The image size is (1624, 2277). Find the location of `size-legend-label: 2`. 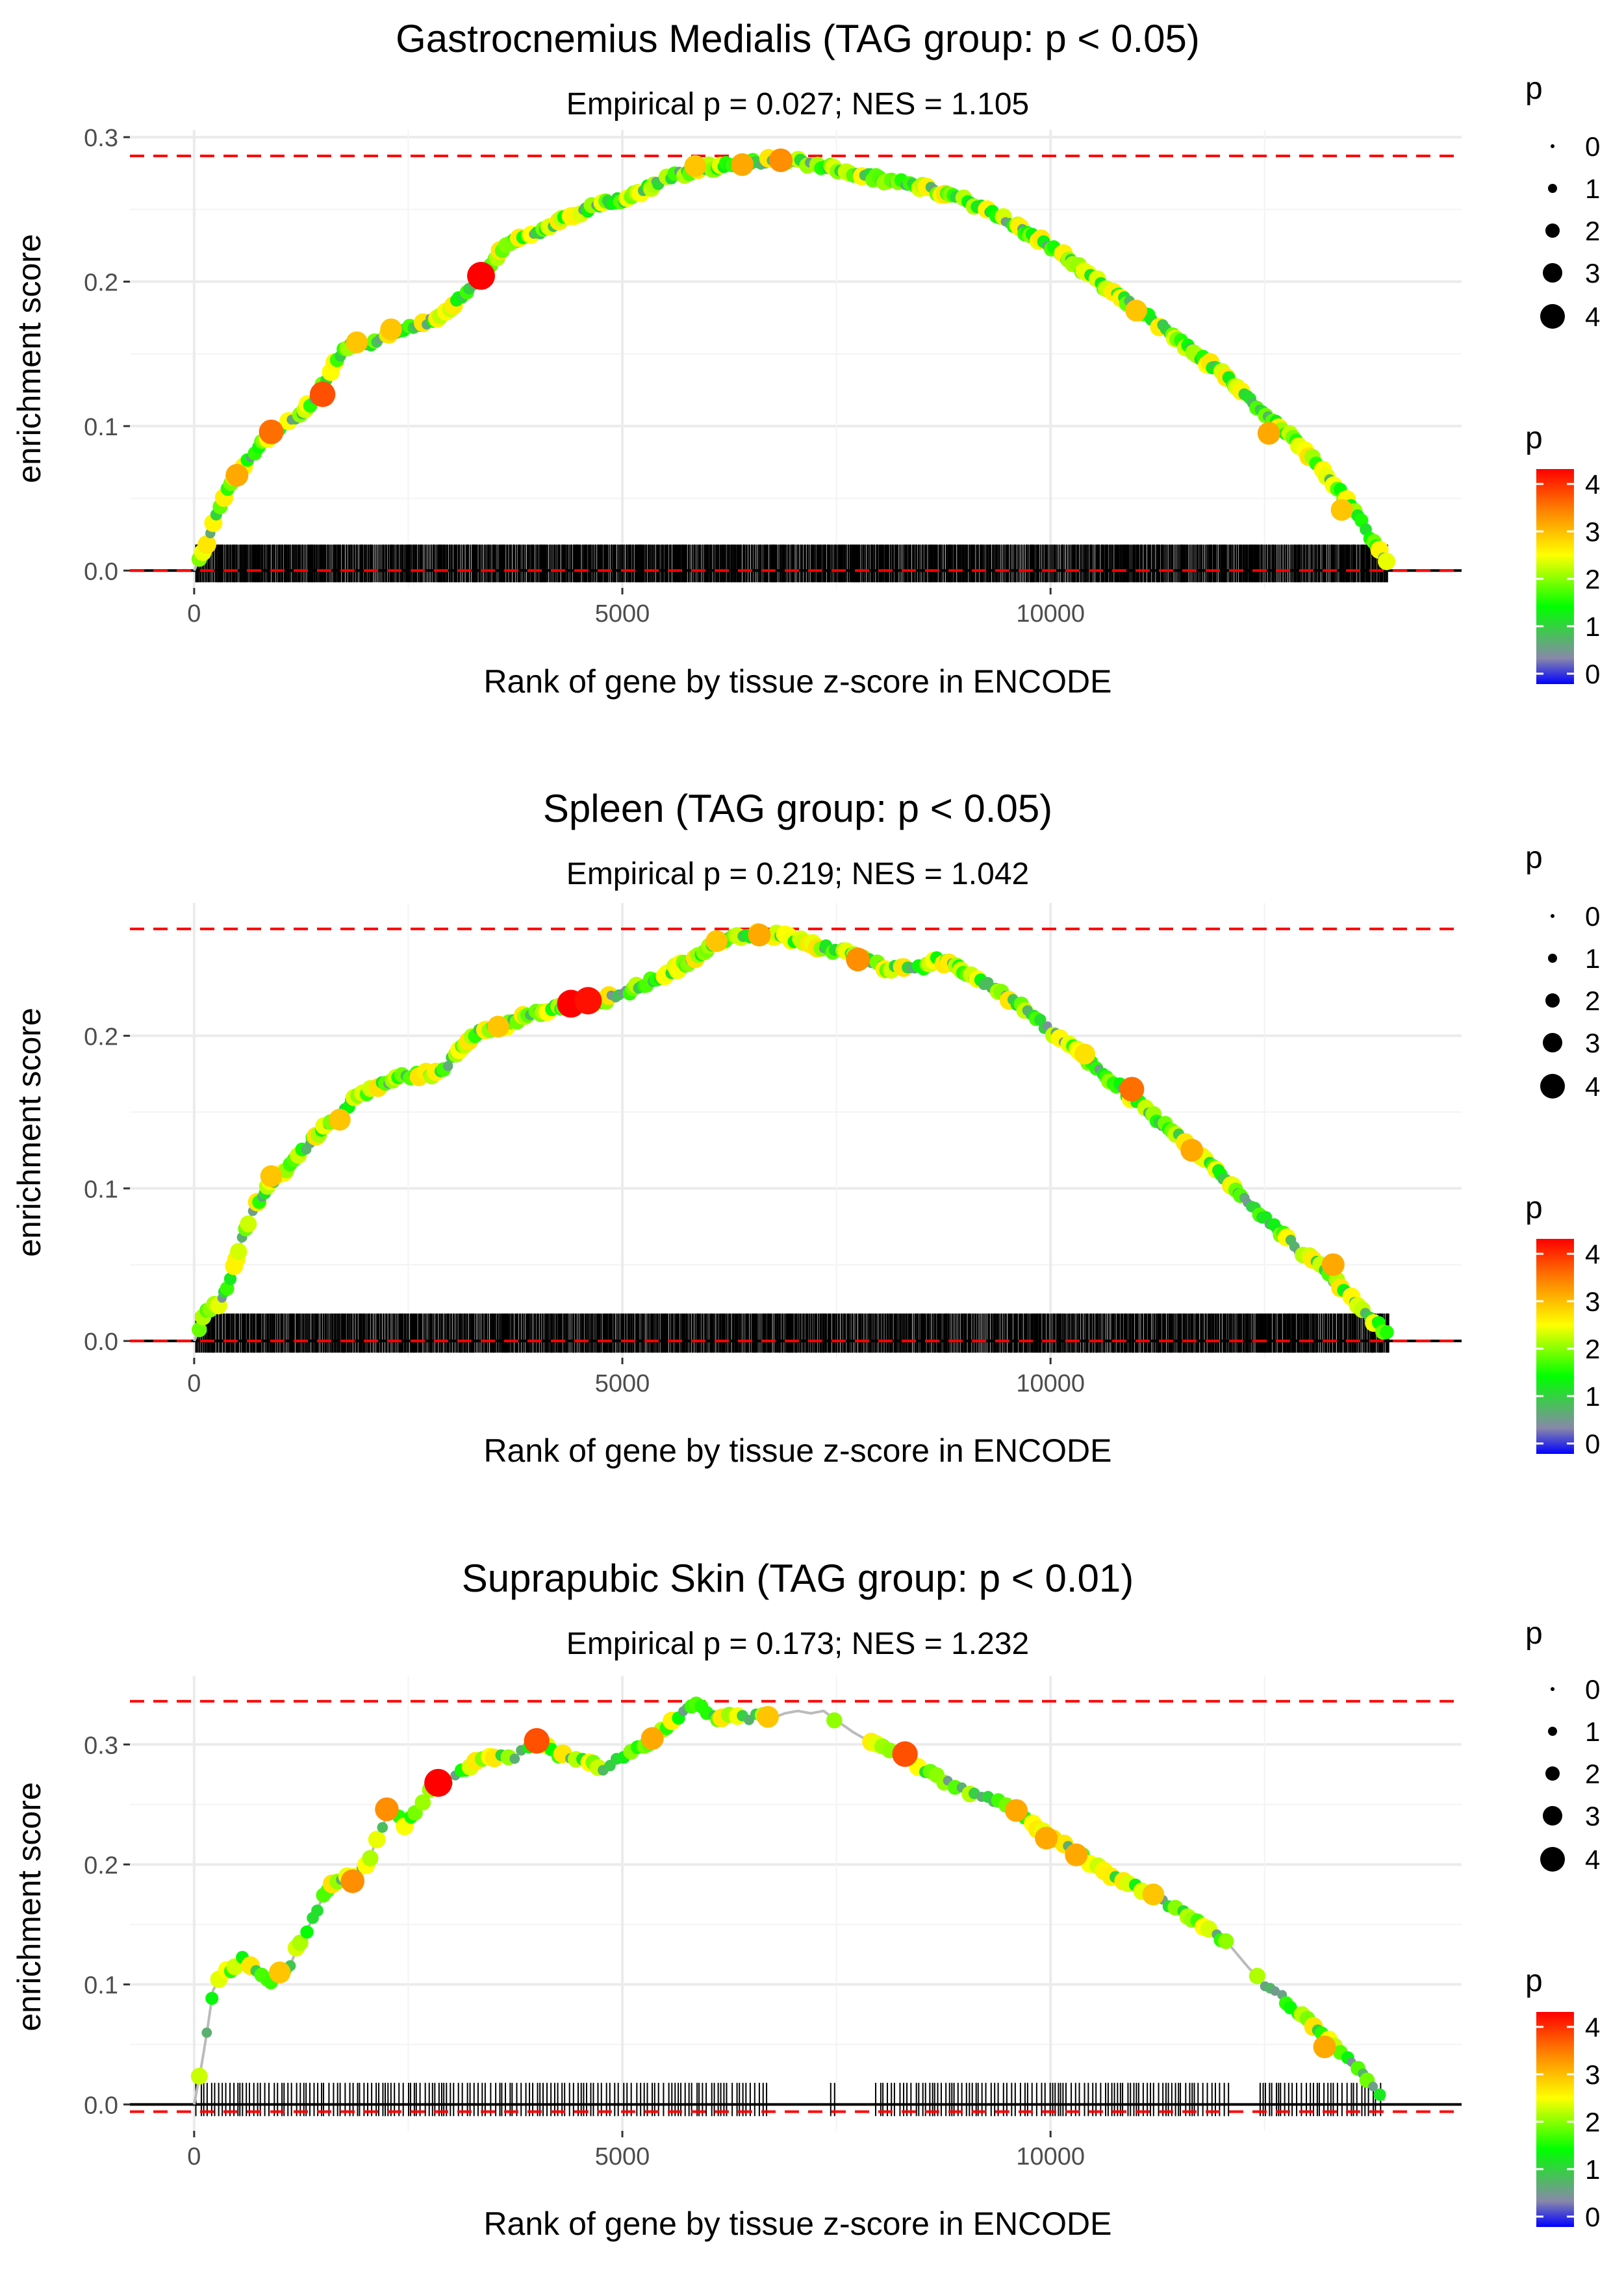

size-legend-label: 2 is located at coordinates (1592, 1001).